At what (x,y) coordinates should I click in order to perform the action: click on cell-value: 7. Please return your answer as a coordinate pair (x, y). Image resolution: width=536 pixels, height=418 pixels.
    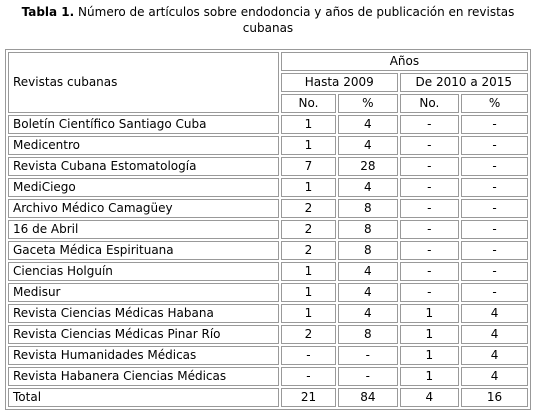
    Looking at the image, I should click on (308, 166).